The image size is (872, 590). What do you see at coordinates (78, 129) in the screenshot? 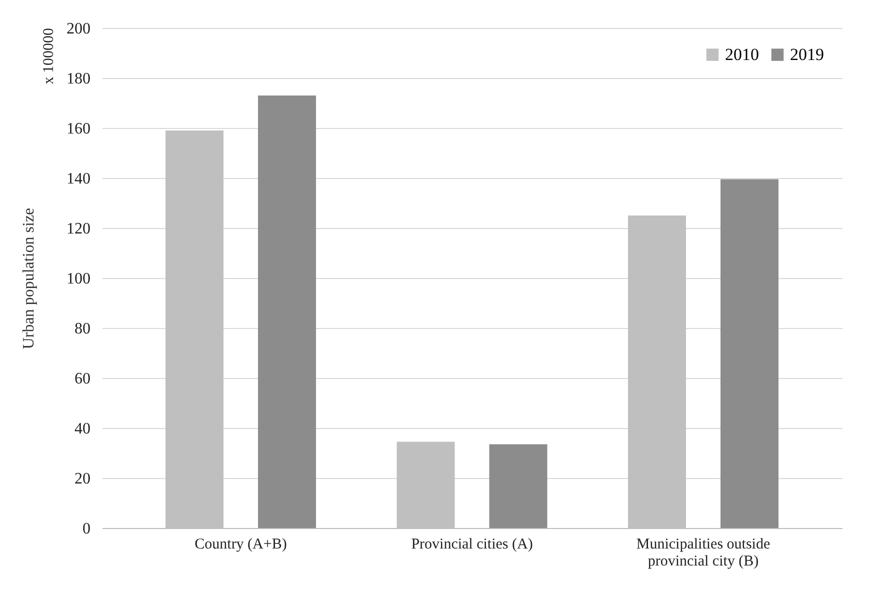
I see `y-tick-label: 160` at bounding box center [78, 129].